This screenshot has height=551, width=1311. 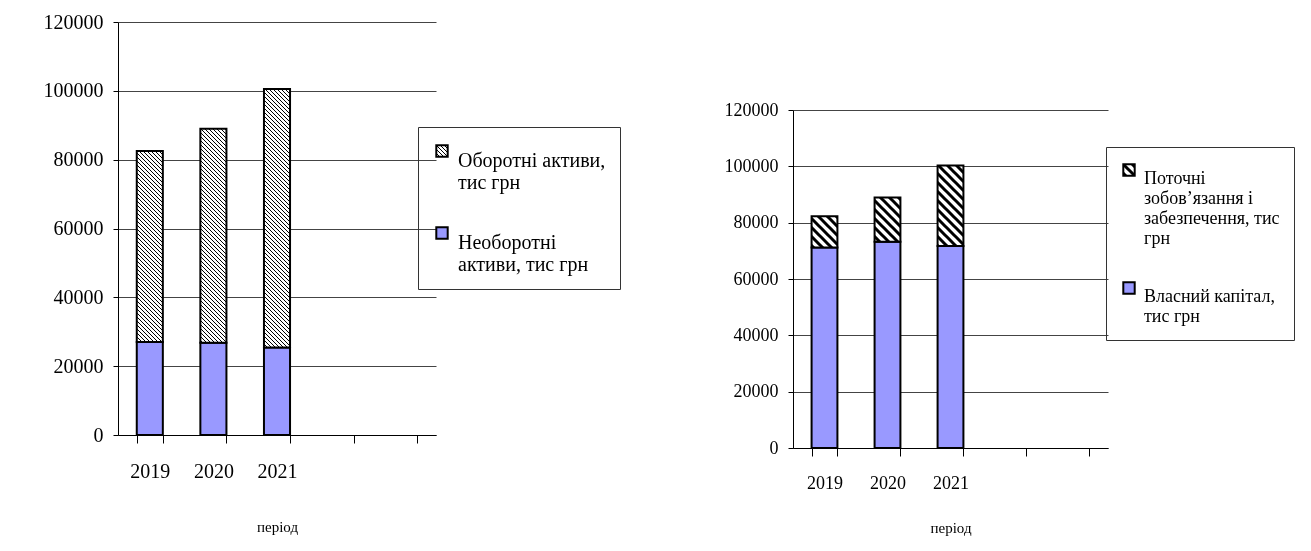 I want to click on legend-label: Поточні зобов’язання і забезпечення, тис грн, so click(x=1212, y=208).